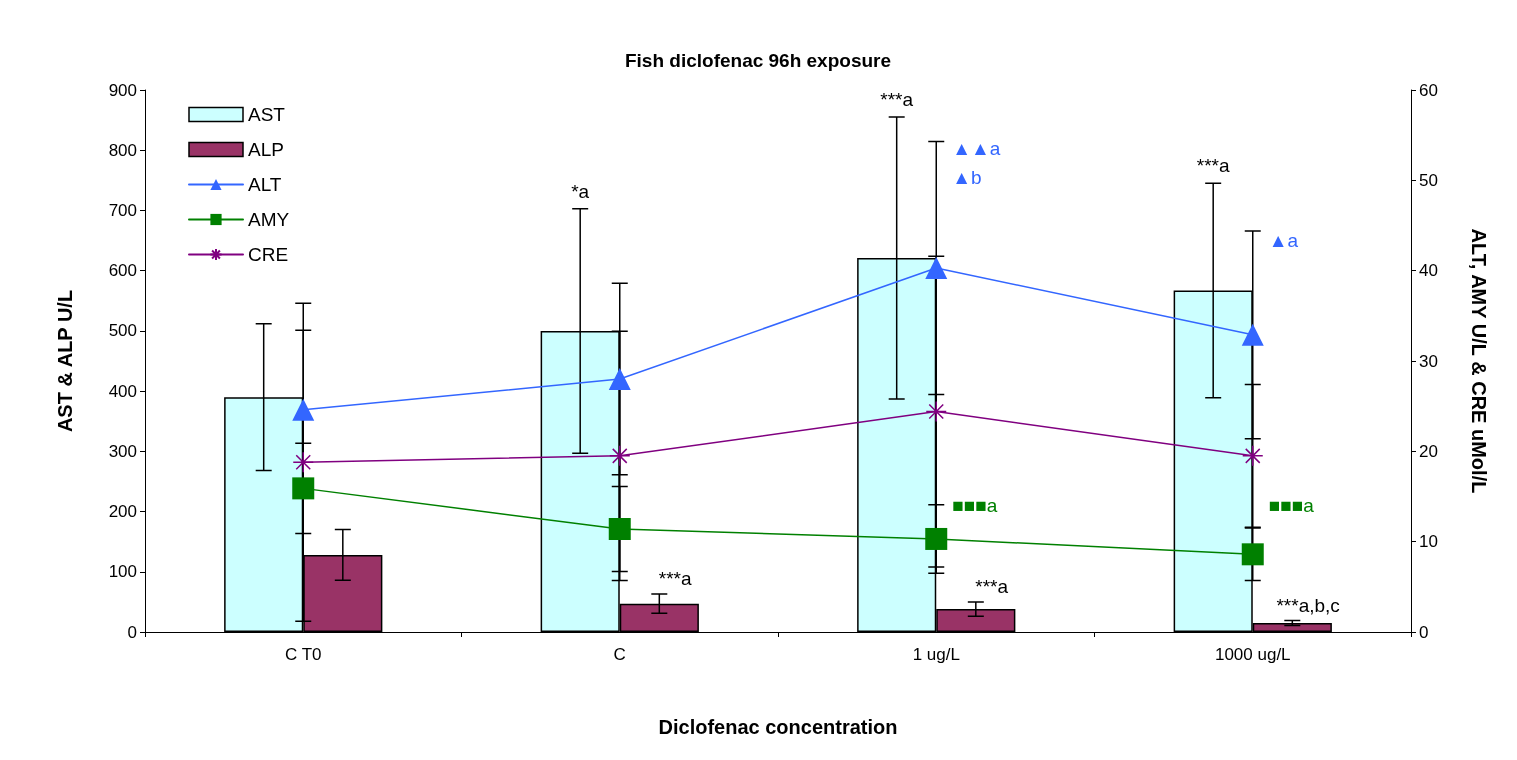 The image size is (1517, 760). What do you see at coordinates (122, 210) in the screenshot?
I see `y-tick-label: 700` at bounding box center [122, 210].